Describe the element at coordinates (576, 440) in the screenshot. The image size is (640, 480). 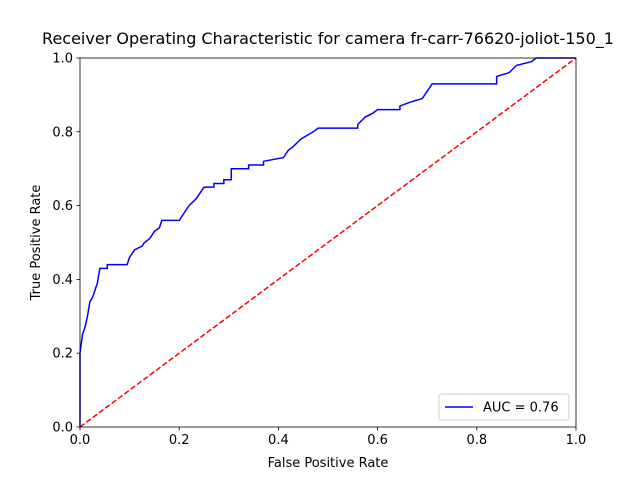
I see `x-tick-label: 1.0` at that location.